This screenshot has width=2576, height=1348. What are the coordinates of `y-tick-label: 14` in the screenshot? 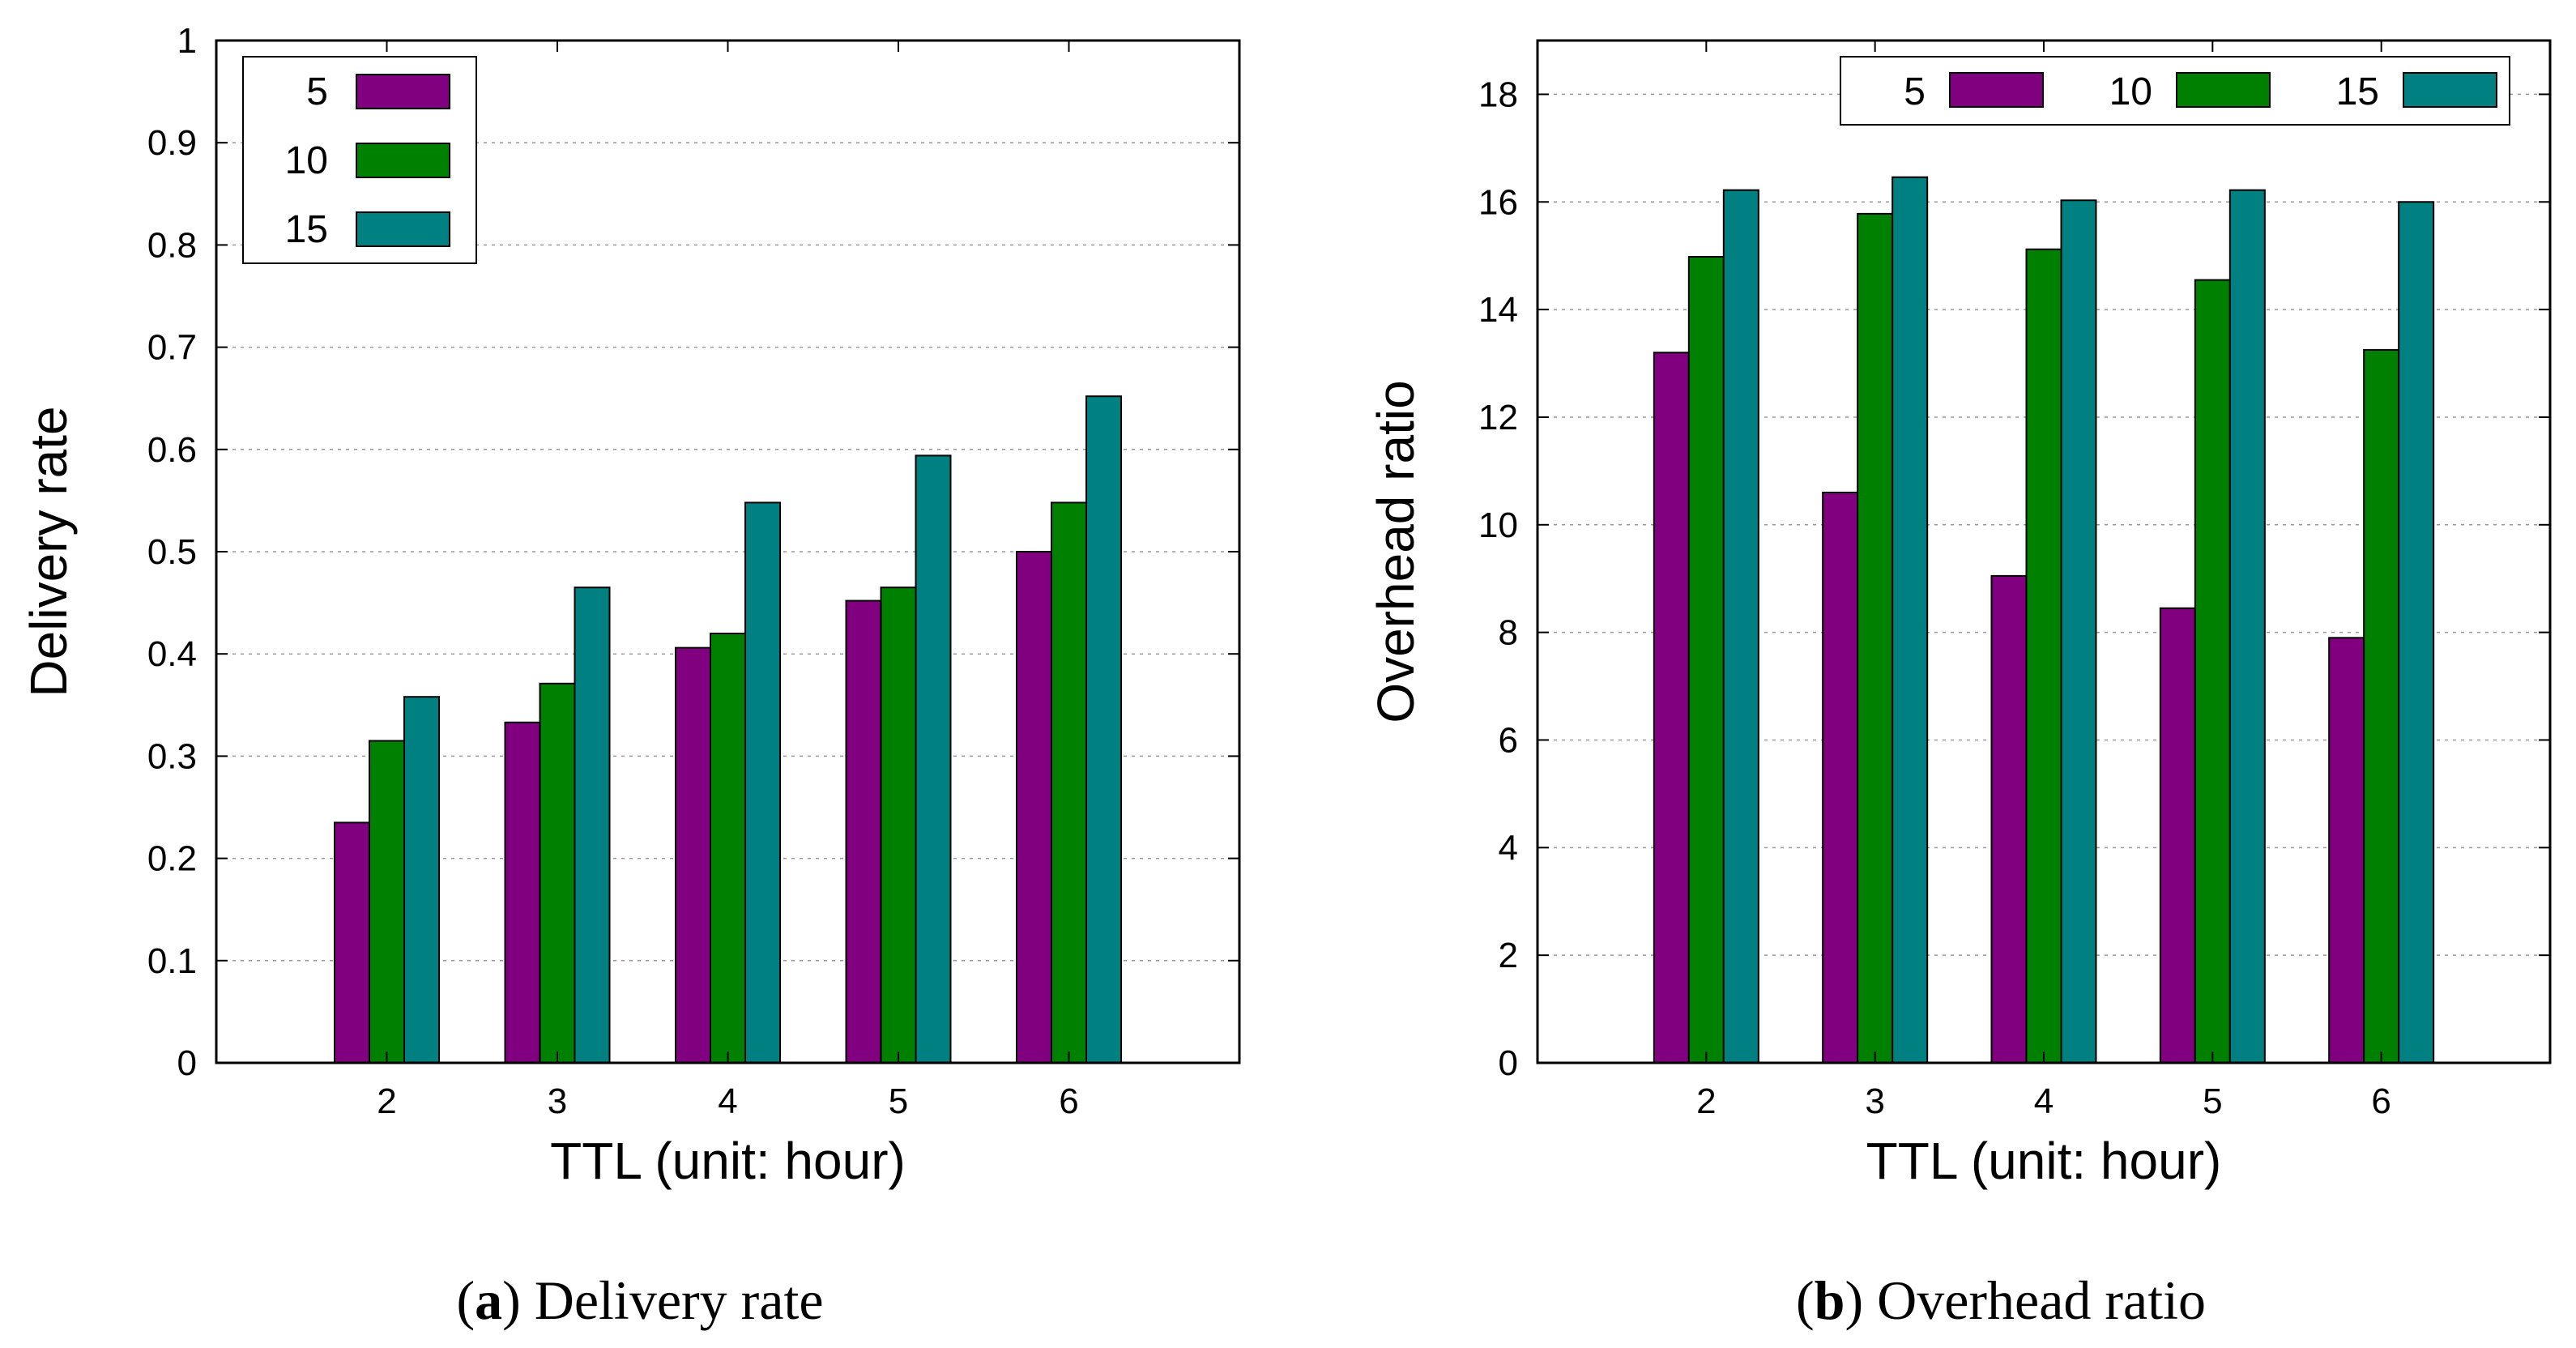 It's located at (1498, 310).